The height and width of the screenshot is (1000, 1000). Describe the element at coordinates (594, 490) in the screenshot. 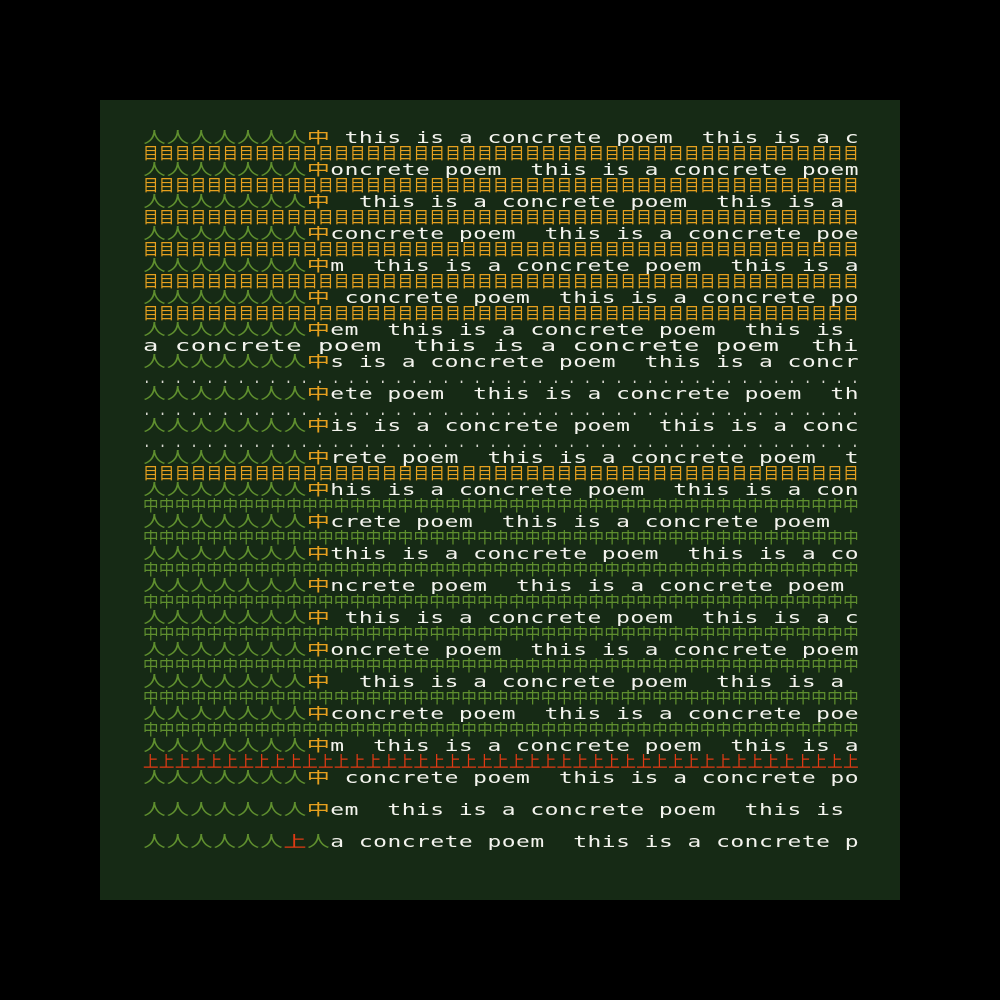

I see `poem-text: his is a concrete poem this is a con` at that location.